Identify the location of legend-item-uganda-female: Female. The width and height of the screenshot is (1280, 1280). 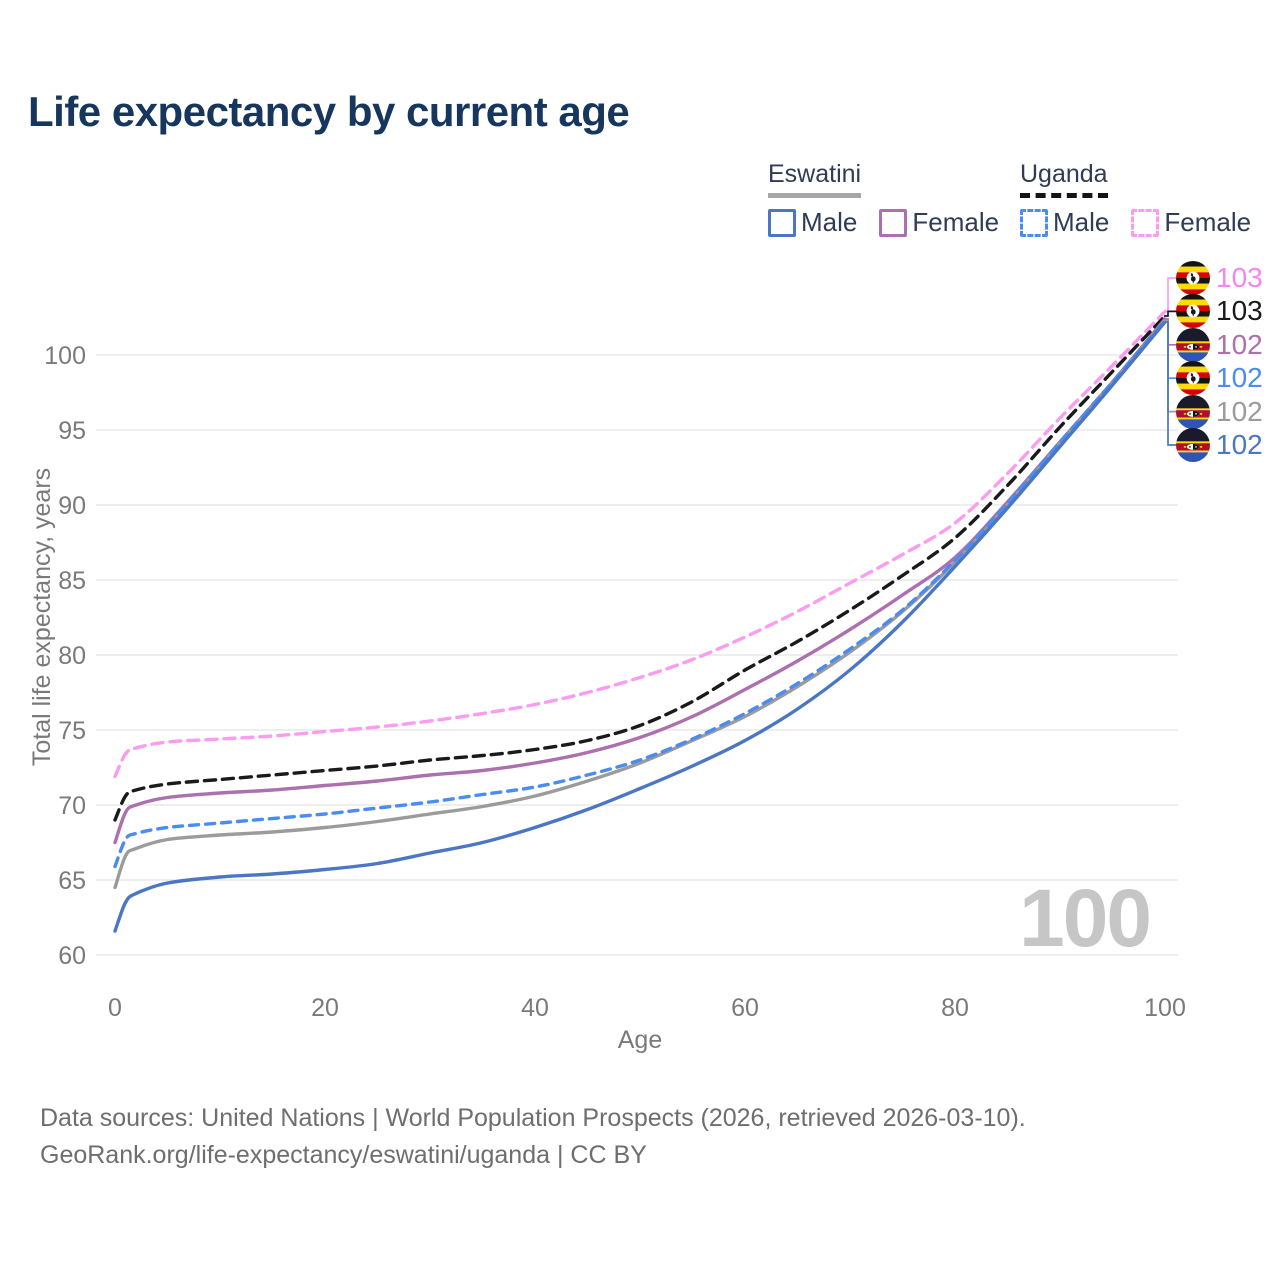
(1191, 222).